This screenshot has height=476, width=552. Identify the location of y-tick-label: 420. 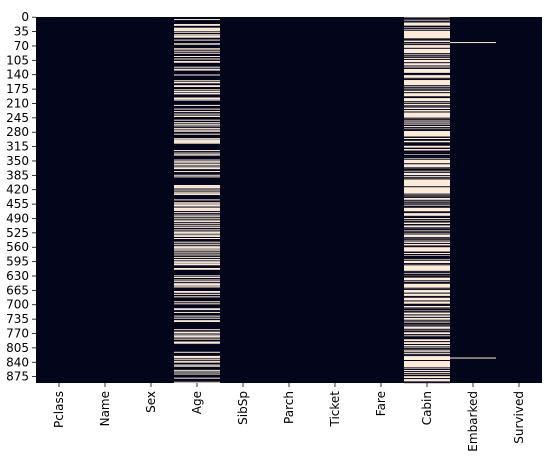
(17, 190).